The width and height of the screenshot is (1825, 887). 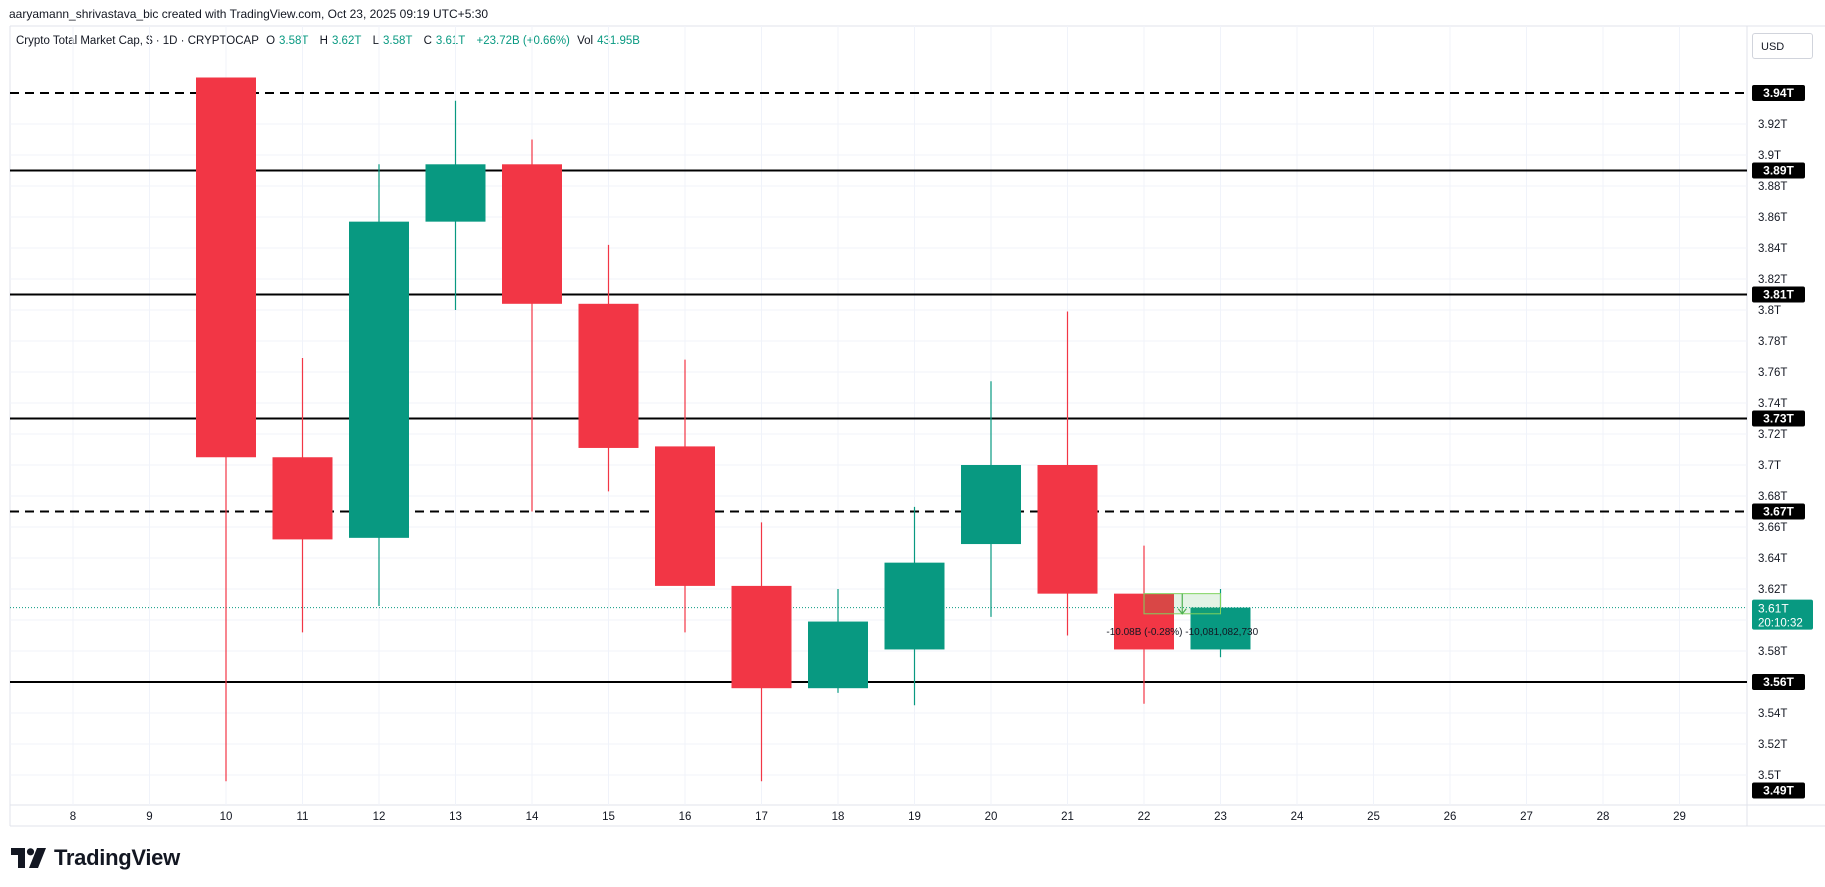 What do you see at coordinates (1220, 817) in the screenshot?
I see `x-tick-label: 23` at bounding box center [1220, 817].